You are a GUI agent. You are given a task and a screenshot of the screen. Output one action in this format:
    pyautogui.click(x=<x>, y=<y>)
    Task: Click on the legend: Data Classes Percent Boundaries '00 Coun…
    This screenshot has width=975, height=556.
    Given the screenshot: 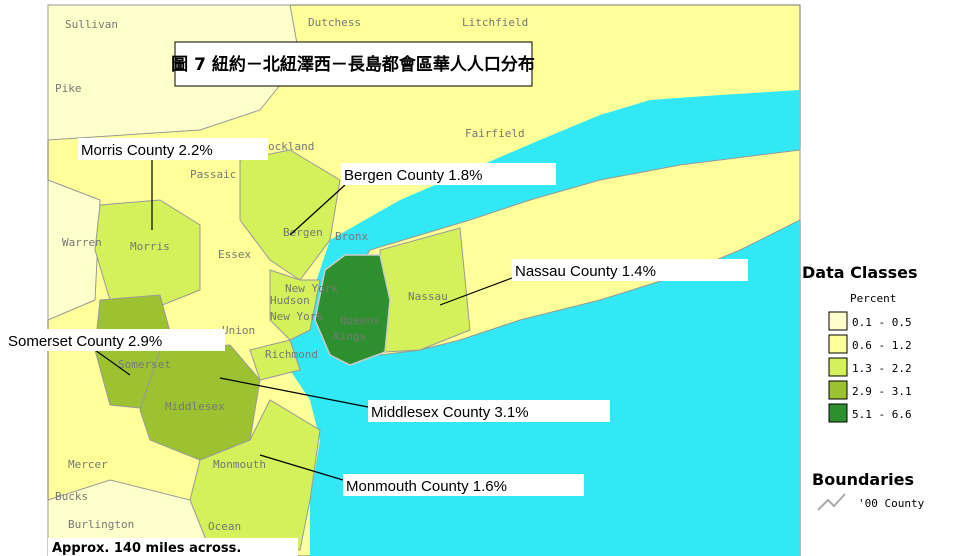 What is the action you would take?
    pyautogui.click(x=863, y=387)
    